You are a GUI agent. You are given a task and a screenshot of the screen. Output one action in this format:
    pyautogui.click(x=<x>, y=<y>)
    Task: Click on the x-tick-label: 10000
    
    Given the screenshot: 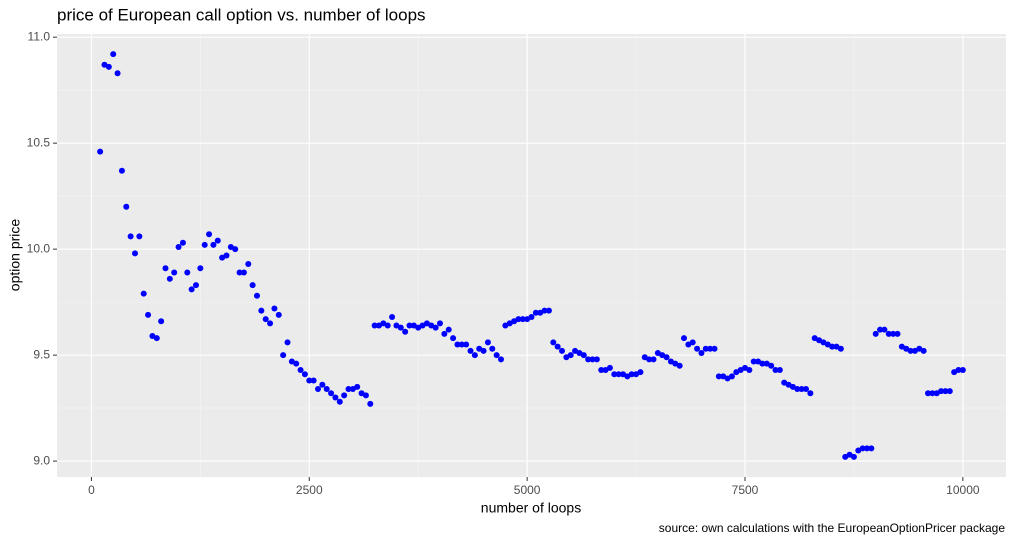 What is the action you would take?
    pyautogui.click(x=963, y=490)
    